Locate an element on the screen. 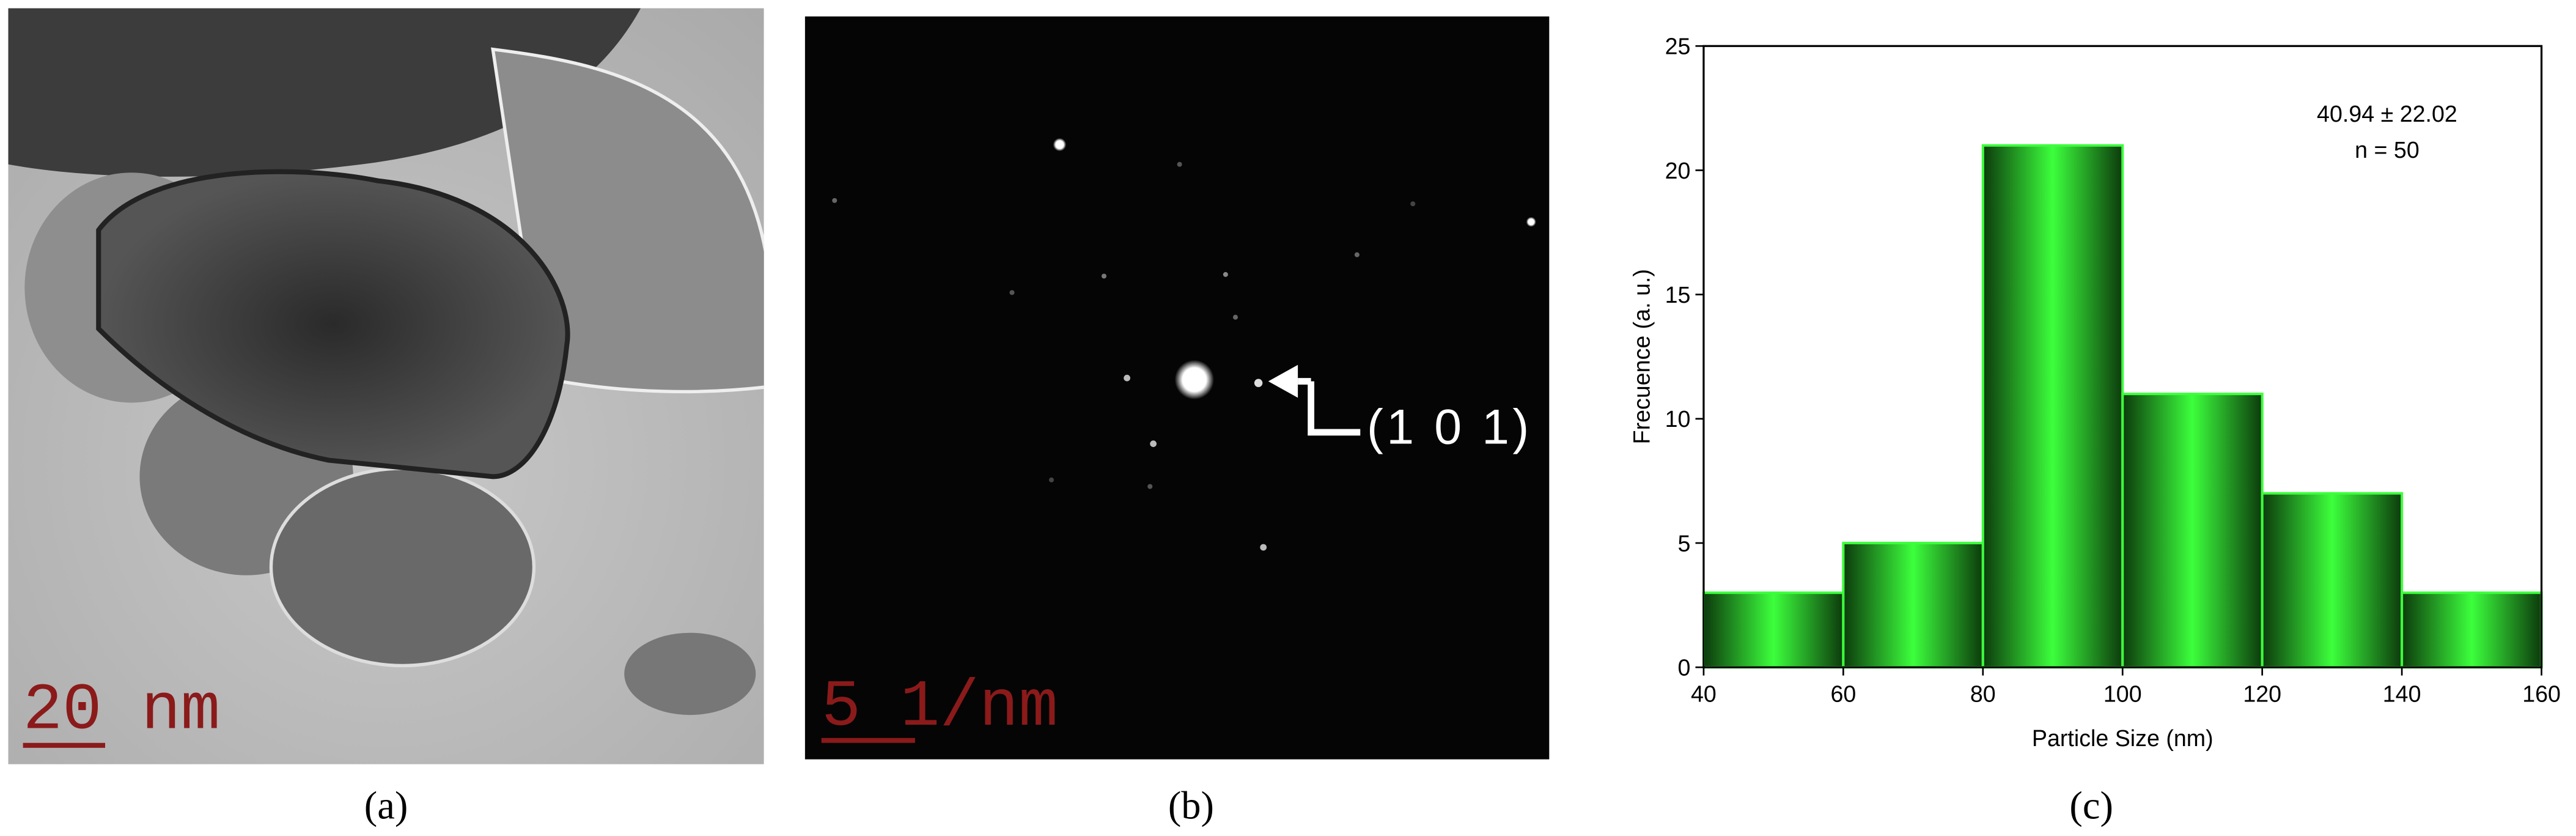 This screenshot has width=2576, height=836. y-tick-label: 5 is located at coordinates (1684, 543).